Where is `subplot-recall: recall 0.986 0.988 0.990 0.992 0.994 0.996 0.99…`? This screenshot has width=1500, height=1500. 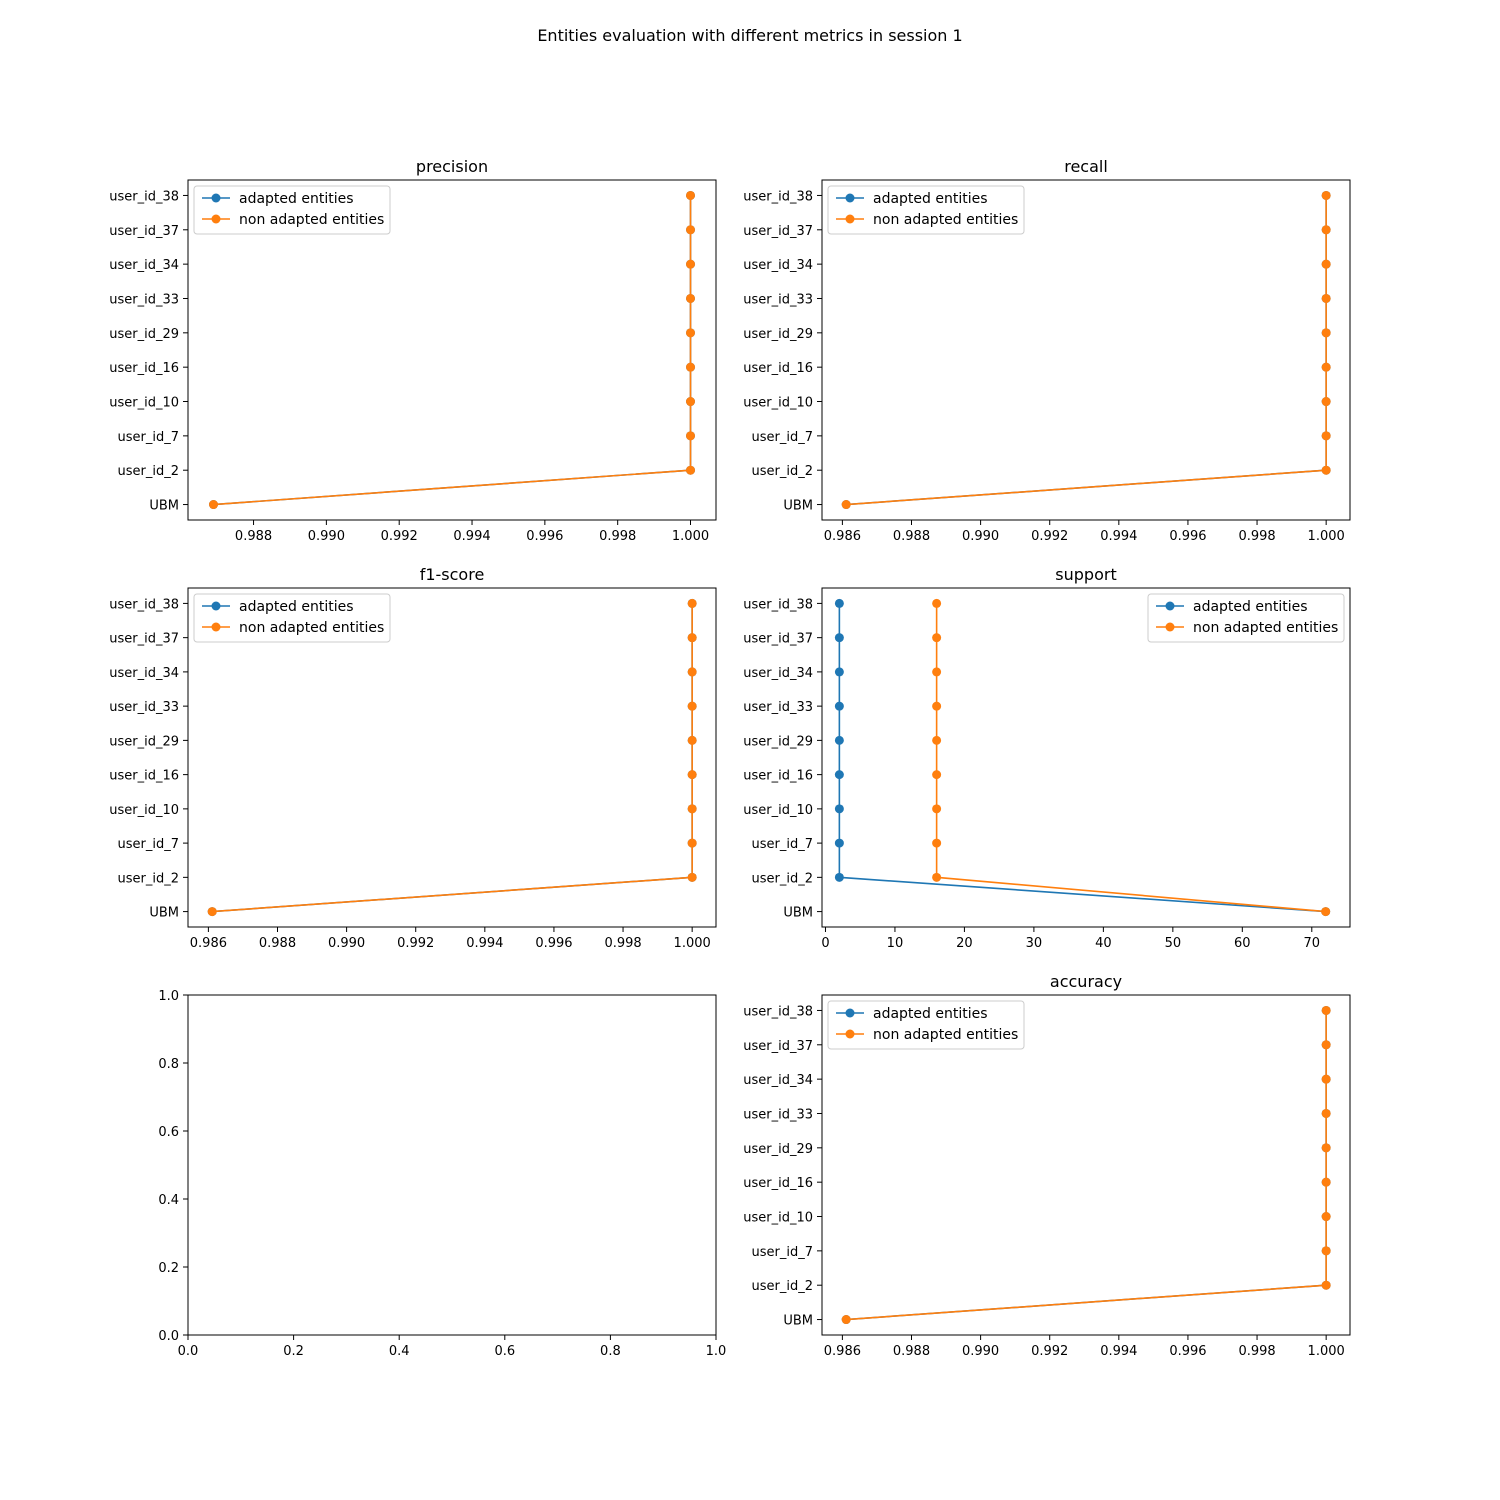
subplot-recall: recall 0.986 0.988 0.990 0.992 0.994 0.996 0.99… is located at coordinates (1047, 350).